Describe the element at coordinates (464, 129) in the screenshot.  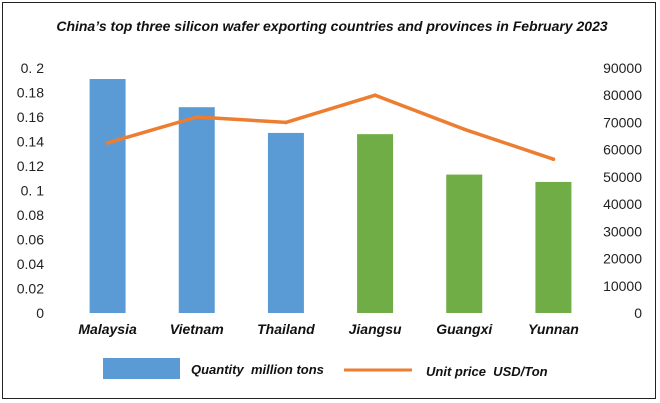
I see `line-point-guangxi` at that location.